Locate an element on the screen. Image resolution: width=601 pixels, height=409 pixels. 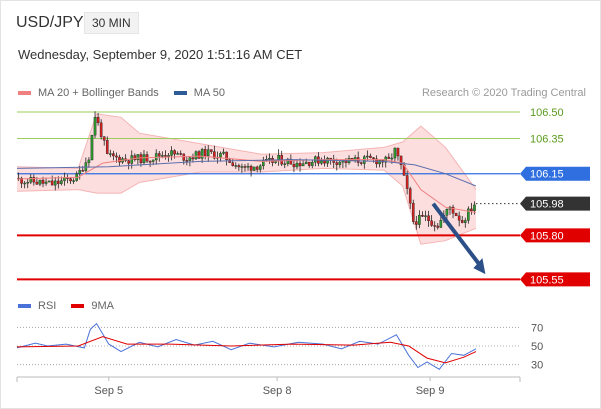
level-105-80-label: 105.80 is located at coordinates (547, 236).